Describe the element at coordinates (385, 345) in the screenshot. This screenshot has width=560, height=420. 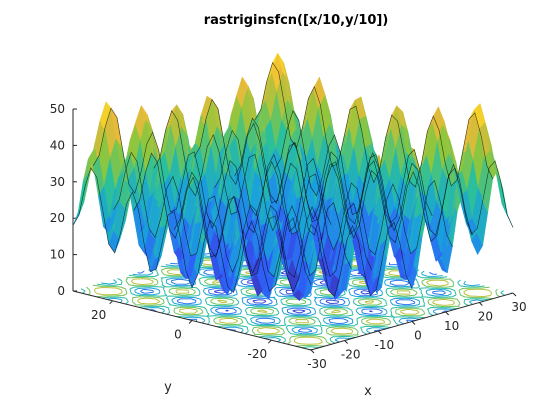
I see `x-tick-label: -10` at that location.